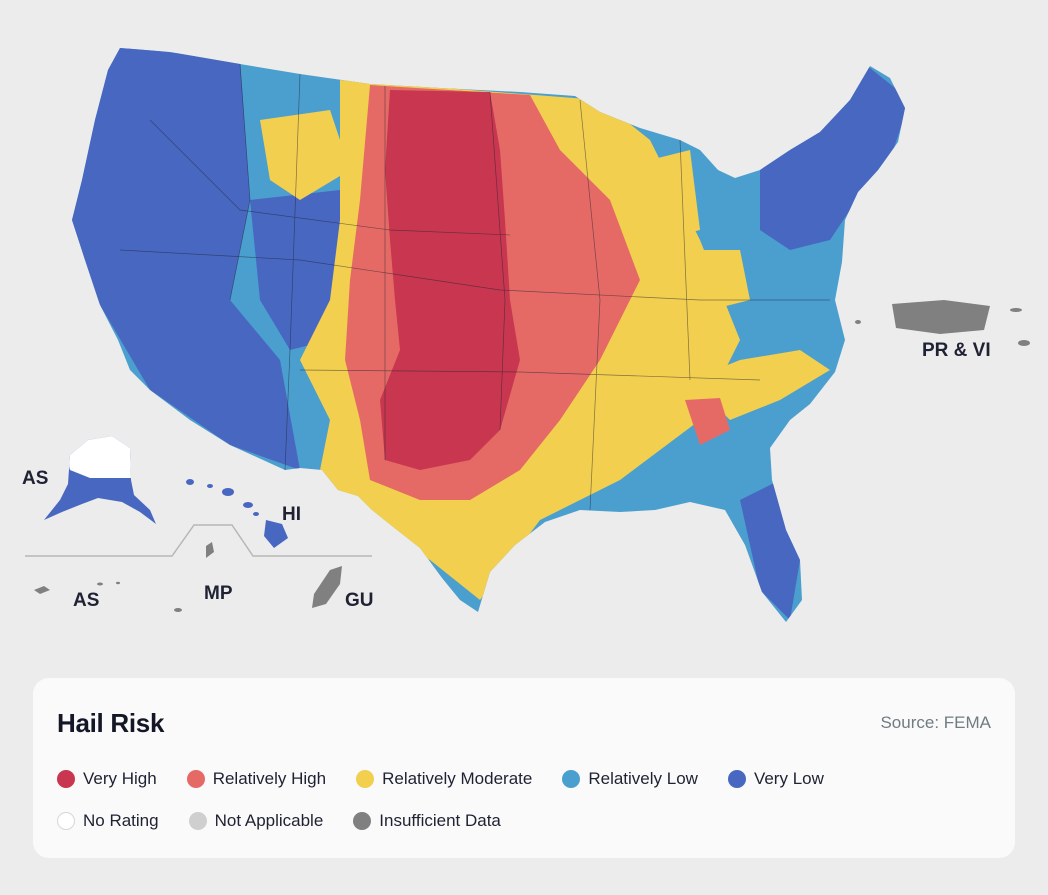  What do you see at coordinates (35, 478) in the screenshot?
I see `label-alaska: AS` at bounding box center [35, 478].